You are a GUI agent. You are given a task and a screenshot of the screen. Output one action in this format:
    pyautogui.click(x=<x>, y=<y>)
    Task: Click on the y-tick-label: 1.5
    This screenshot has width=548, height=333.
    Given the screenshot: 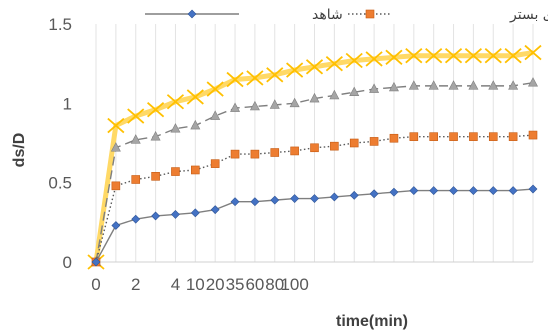 What is the action you would take?
    pyautogui.click(x=60, y=24)
    